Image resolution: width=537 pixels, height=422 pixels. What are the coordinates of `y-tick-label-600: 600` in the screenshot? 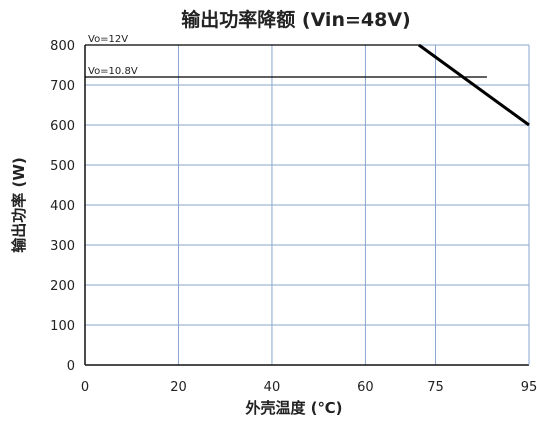 It's located at (62, 126).